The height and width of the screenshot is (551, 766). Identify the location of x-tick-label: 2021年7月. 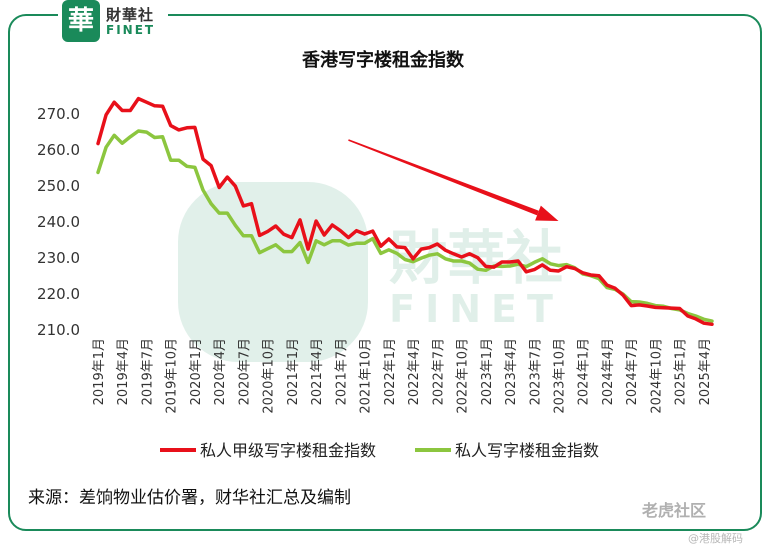
(341, 371).